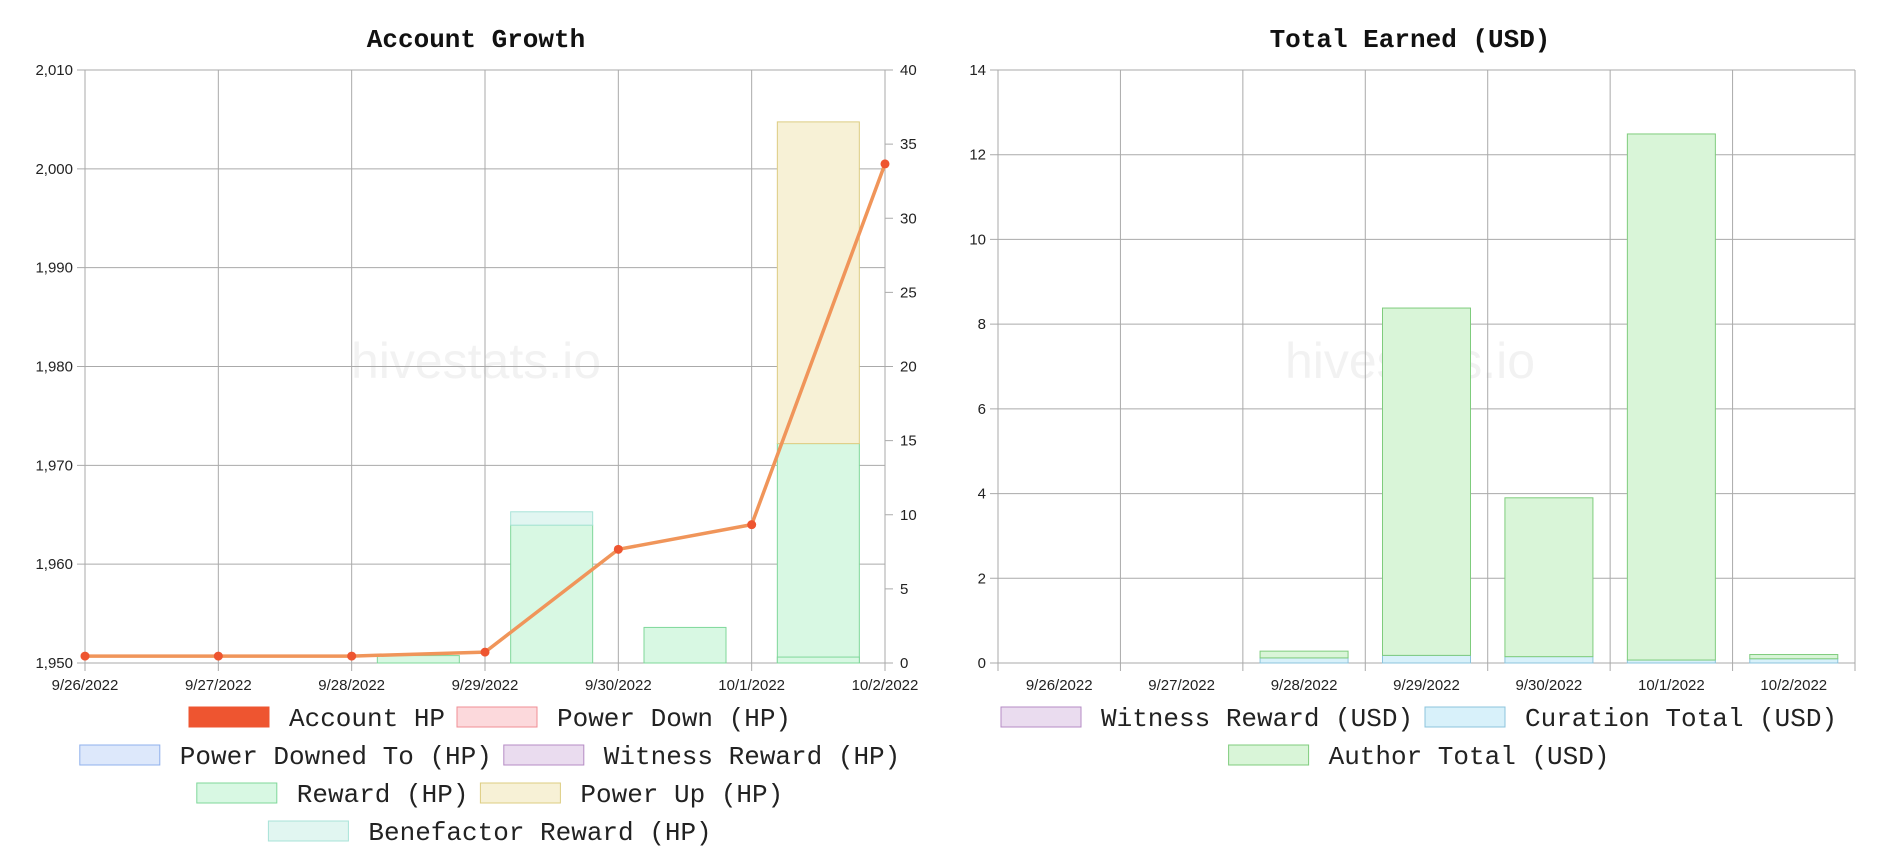 The image size is (1880, 860). Describe the element at coordinates (367, 719) in the screenshot. I see `growth-legend-label: Account HP` at that location.